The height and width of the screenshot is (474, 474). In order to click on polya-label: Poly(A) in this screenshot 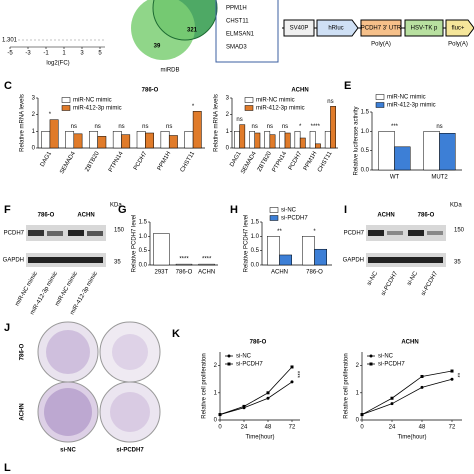, I will do `click(381, 45)`.